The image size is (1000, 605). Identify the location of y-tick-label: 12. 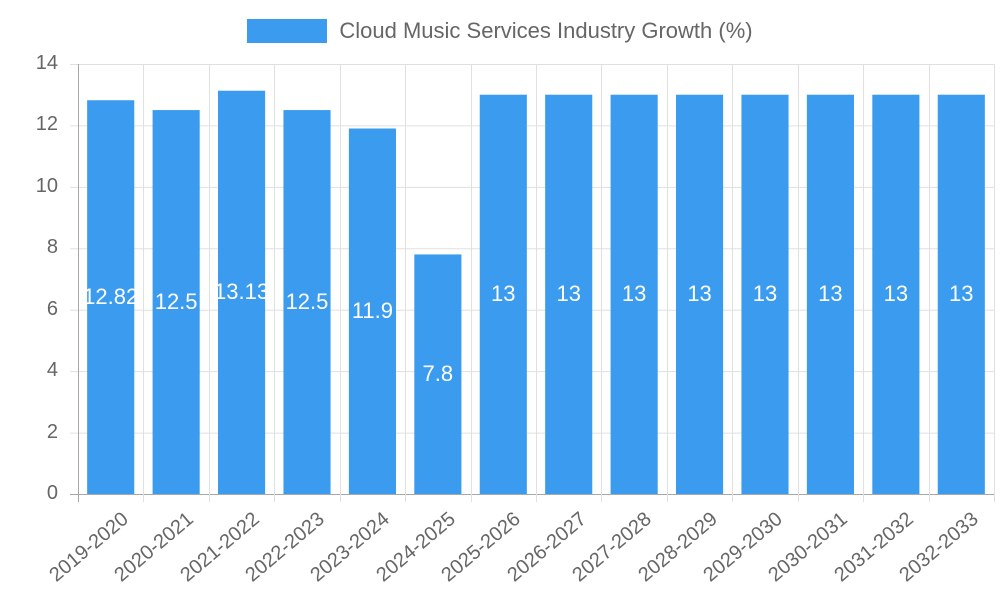
(46, 124).